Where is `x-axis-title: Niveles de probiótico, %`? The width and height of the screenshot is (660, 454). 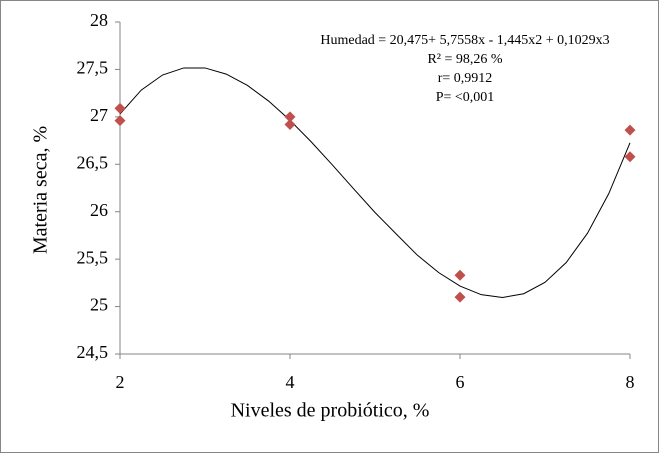 x-axis-title: Niveles de probiótico, % is located at coordinates (330, 411).